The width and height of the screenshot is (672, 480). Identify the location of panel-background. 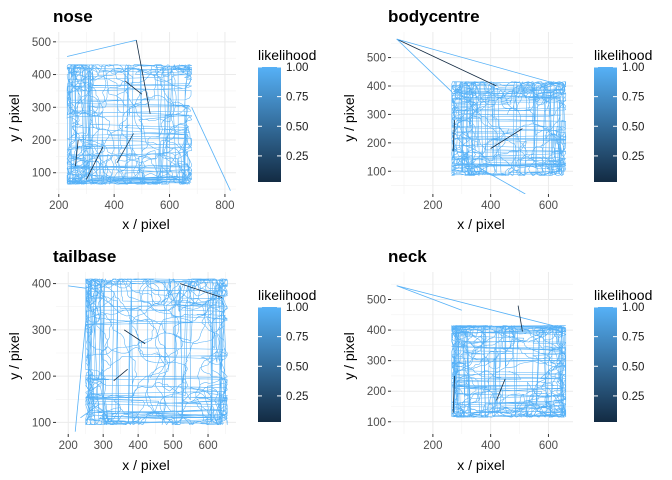
(482, 113).